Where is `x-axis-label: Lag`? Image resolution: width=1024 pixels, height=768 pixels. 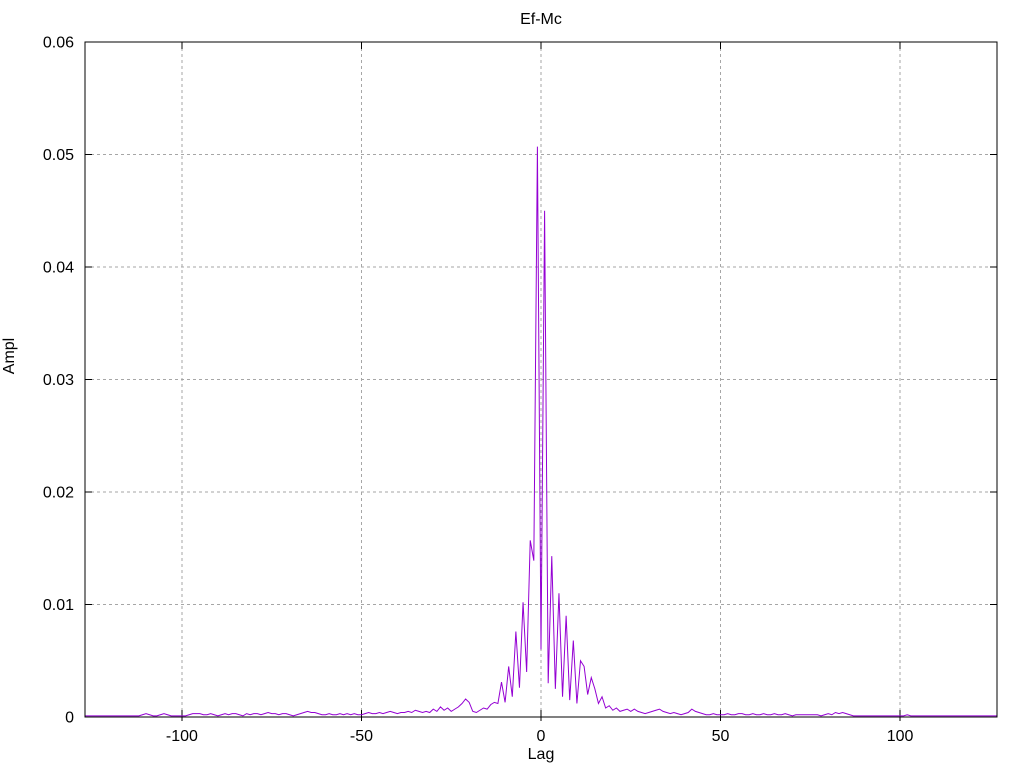
x-axis-label: Lag is located at coordinates (541, 754).